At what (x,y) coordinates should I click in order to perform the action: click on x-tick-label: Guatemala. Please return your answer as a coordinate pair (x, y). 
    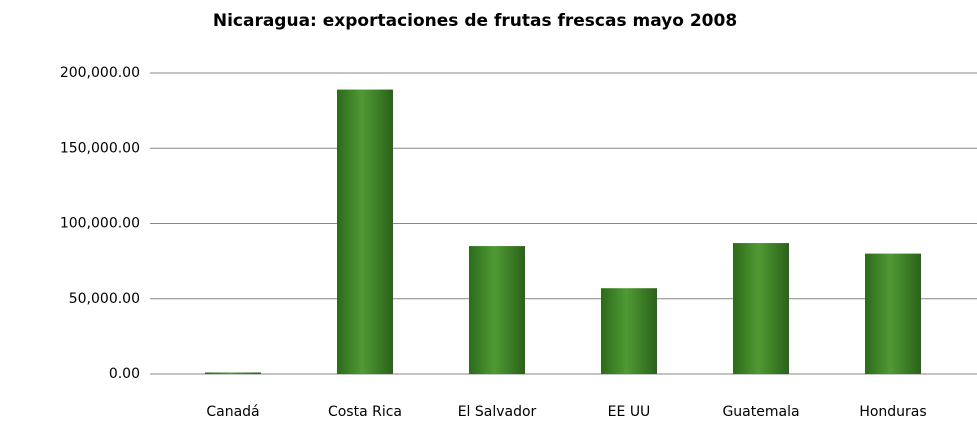
    Looking at the image, I should click on (760, 412).